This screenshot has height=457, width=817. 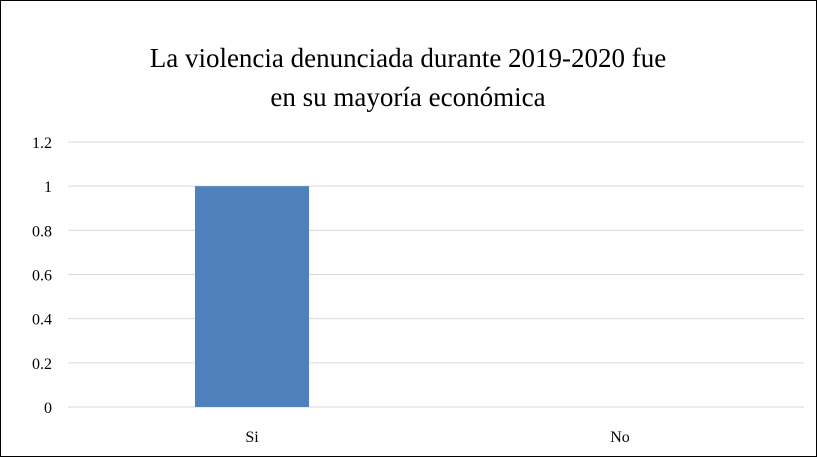 What do you see at coordinates (48, 187) in the screenshot?
I see `y-tick-label-5: 1` at bounding box center [48, 187].